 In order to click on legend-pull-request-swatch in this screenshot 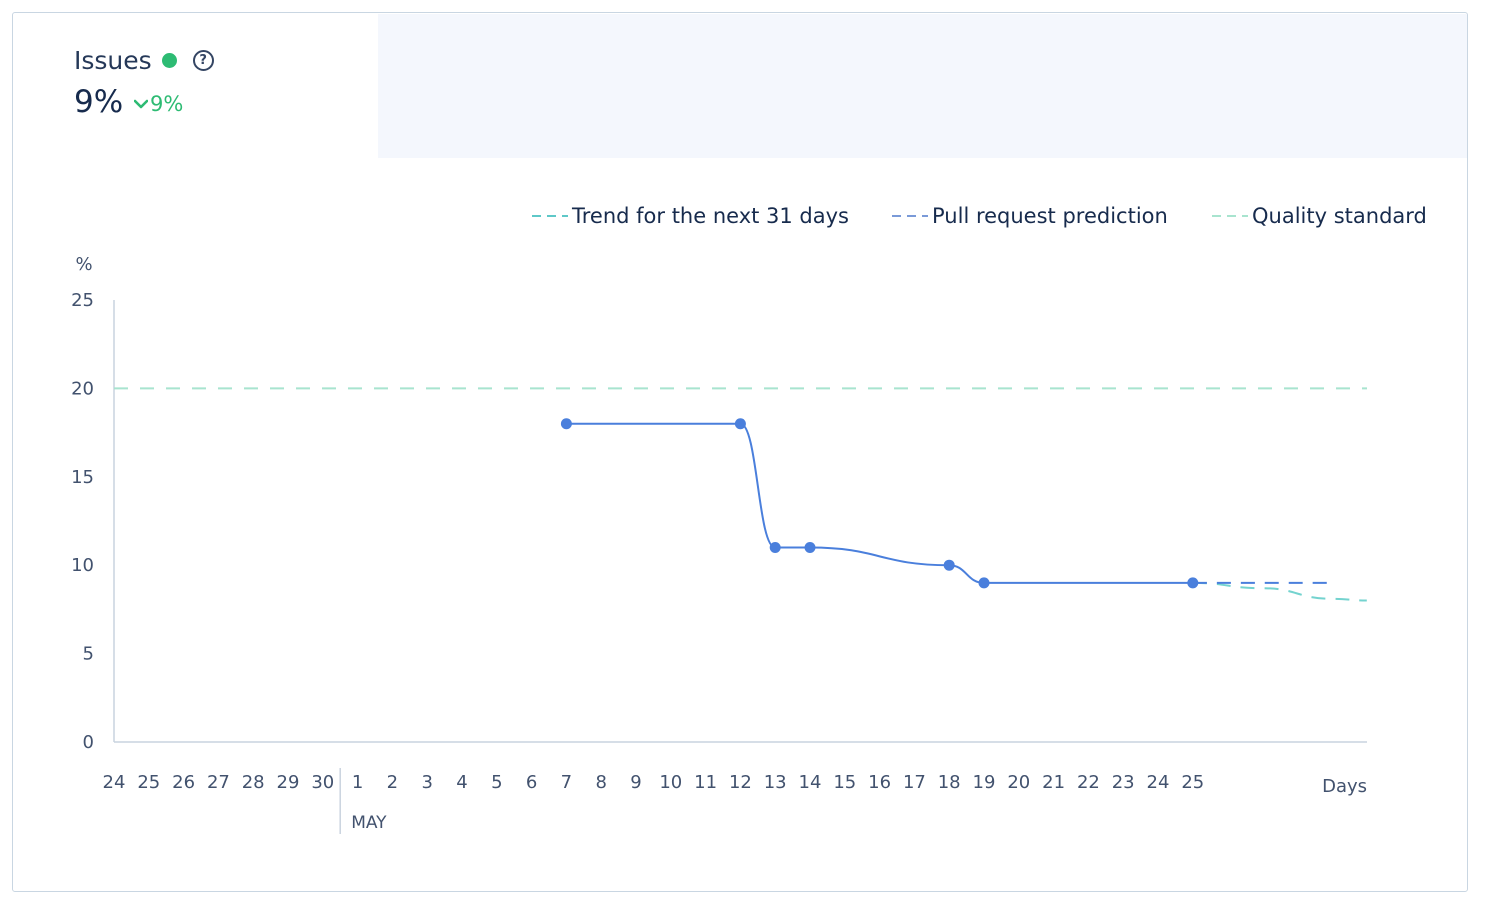, I will do `click(910, 216)`.